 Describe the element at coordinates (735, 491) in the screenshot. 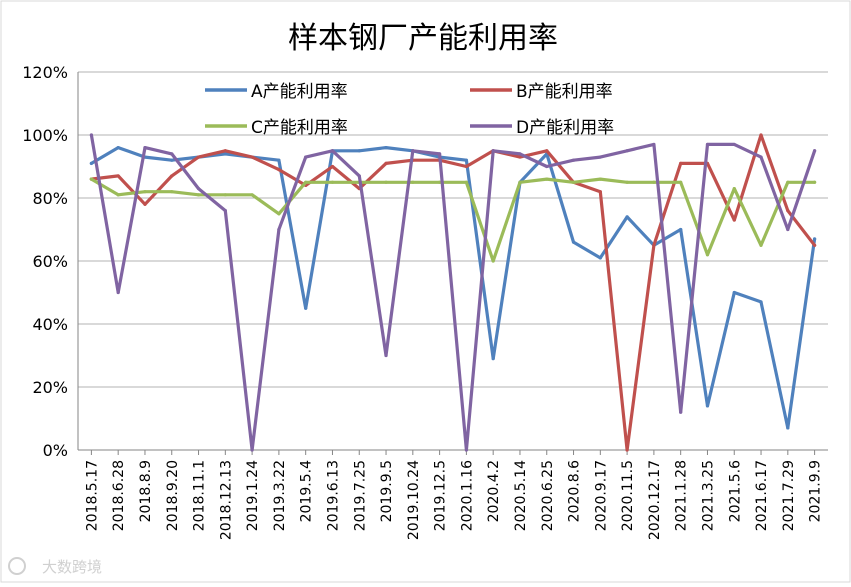

I see `x-tick-label: 2021.5.6` at that location.